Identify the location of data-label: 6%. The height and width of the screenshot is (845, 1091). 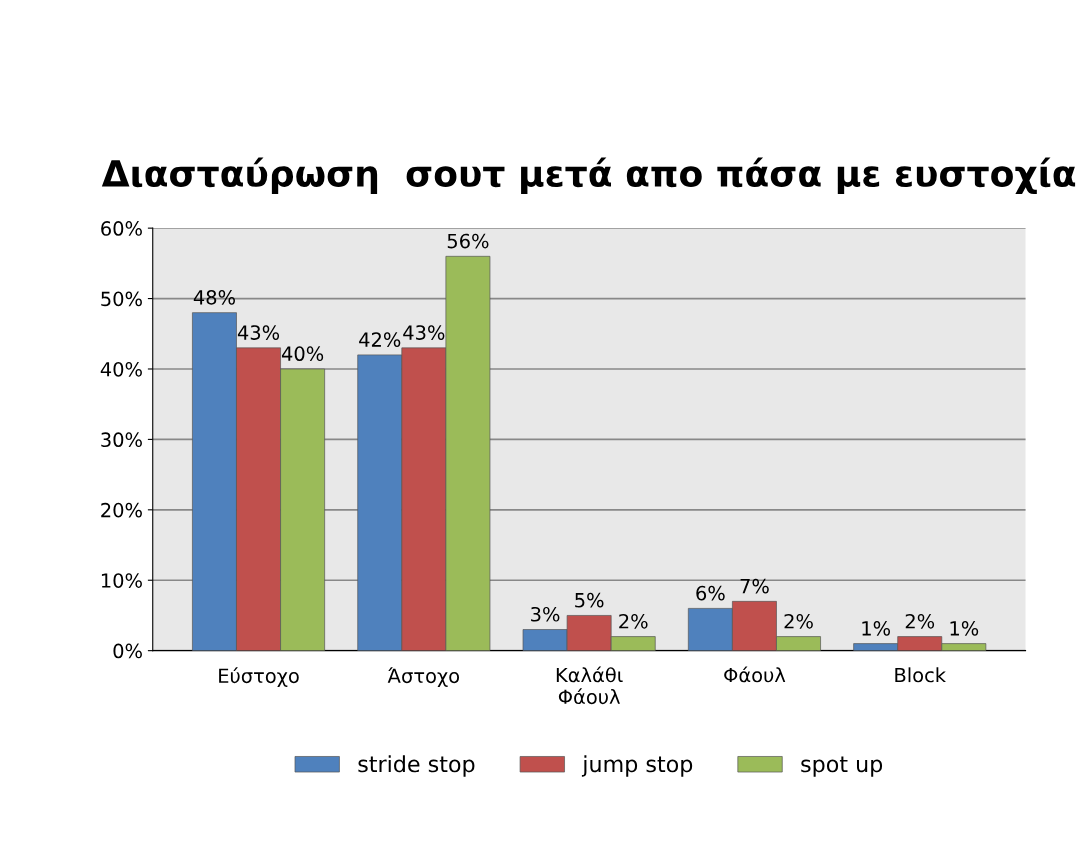
(710, 593).